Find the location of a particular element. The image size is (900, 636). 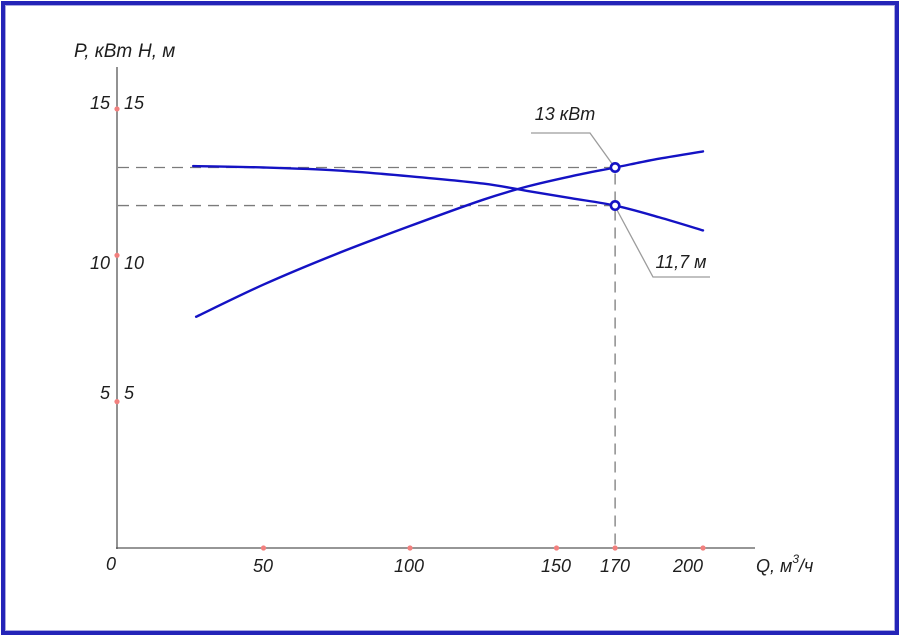

x-tick-0: 0 is located at coordinates (111, 564).